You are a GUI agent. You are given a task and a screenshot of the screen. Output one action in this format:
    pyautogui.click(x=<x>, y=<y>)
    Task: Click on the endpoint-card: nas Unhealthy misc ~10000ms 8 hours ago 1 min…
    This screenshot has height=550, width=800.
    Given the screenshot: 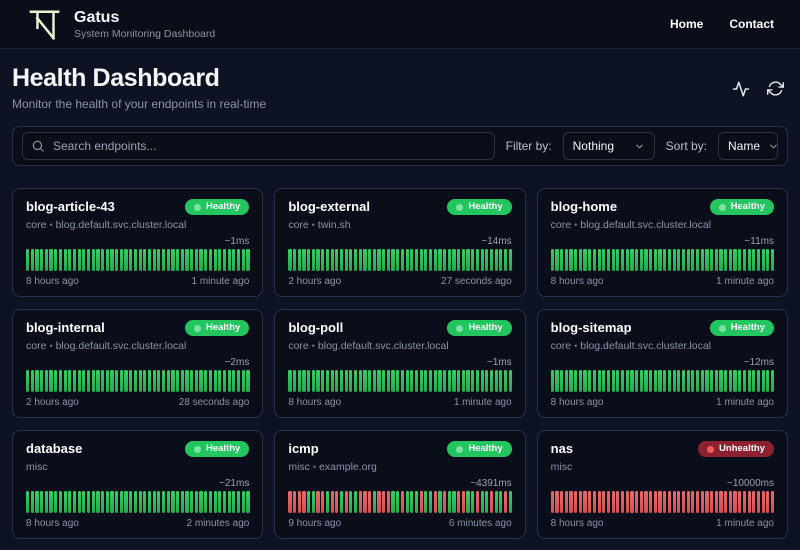 What is the action you would take?
    pyautogui.click(x=662, y=484)
    